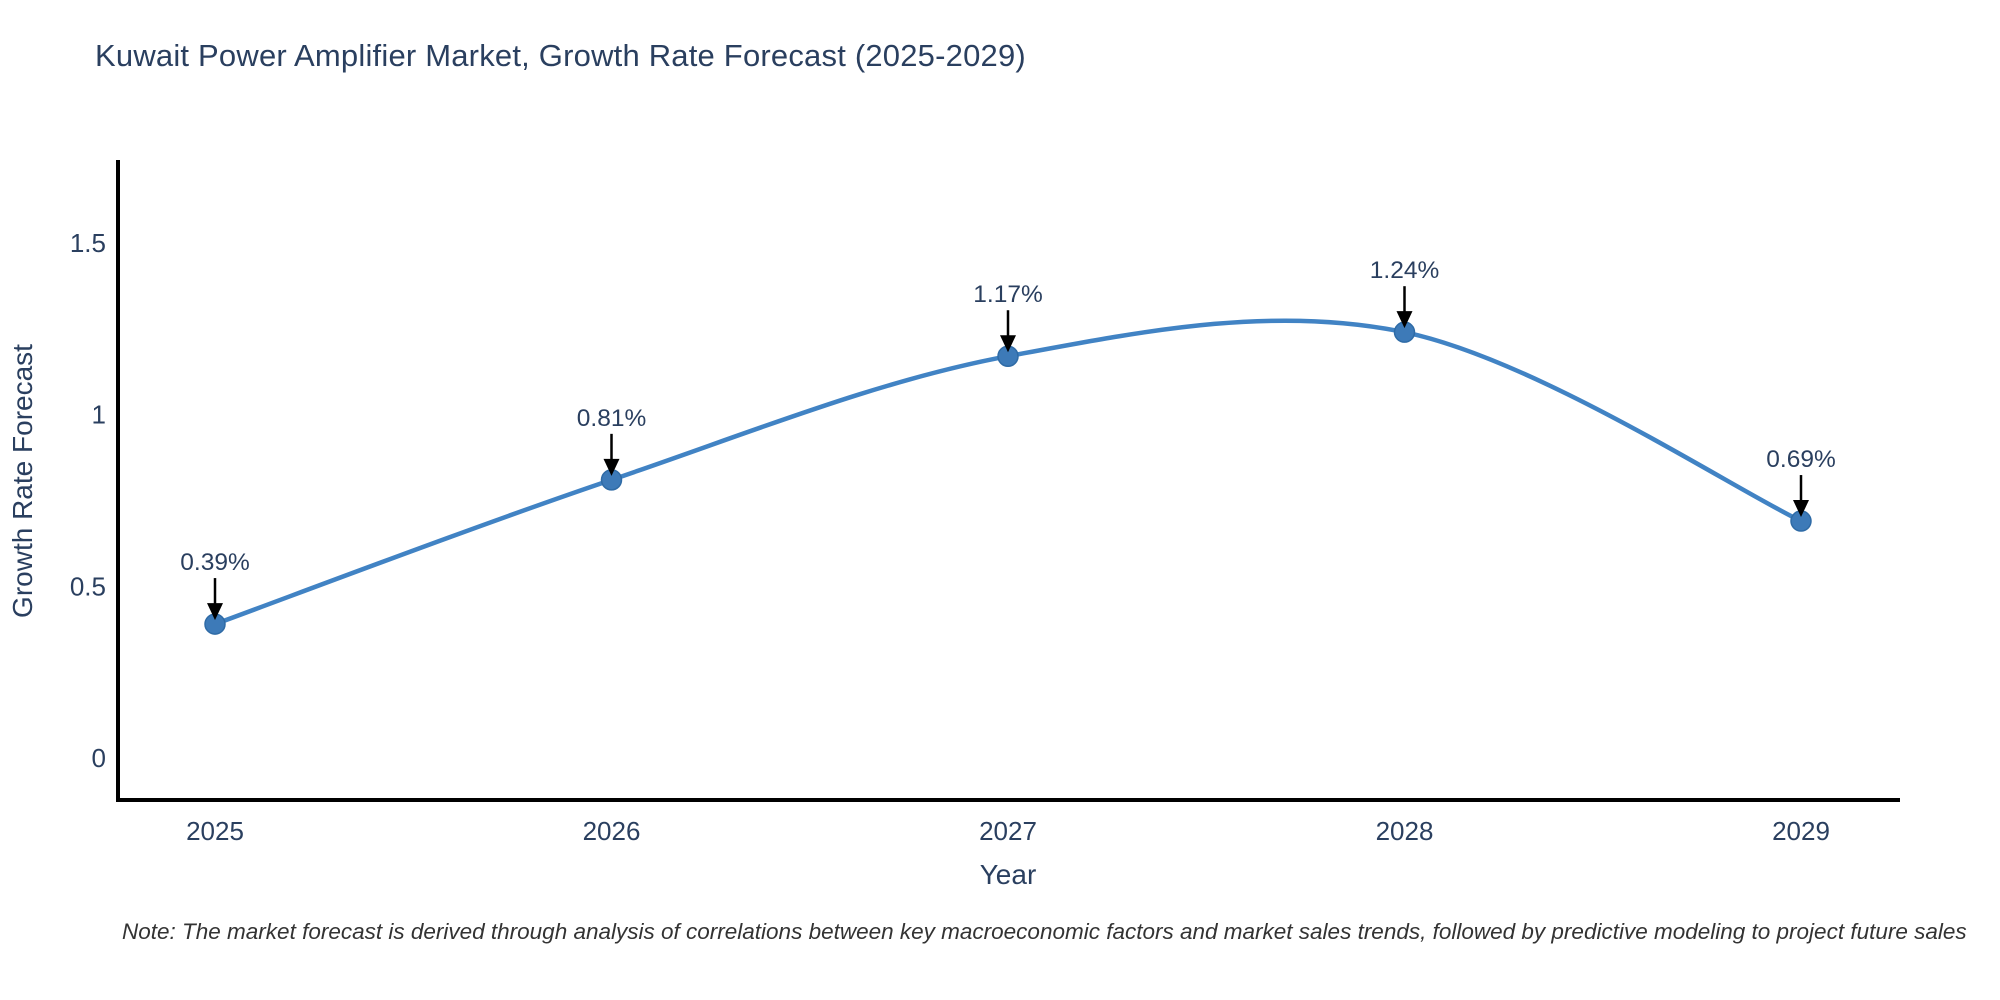 The image size is (2000, 1000). Describe the element at coordinates (611, 418) in the screenshot. I see `annotation-label: 0.81%` at that location.